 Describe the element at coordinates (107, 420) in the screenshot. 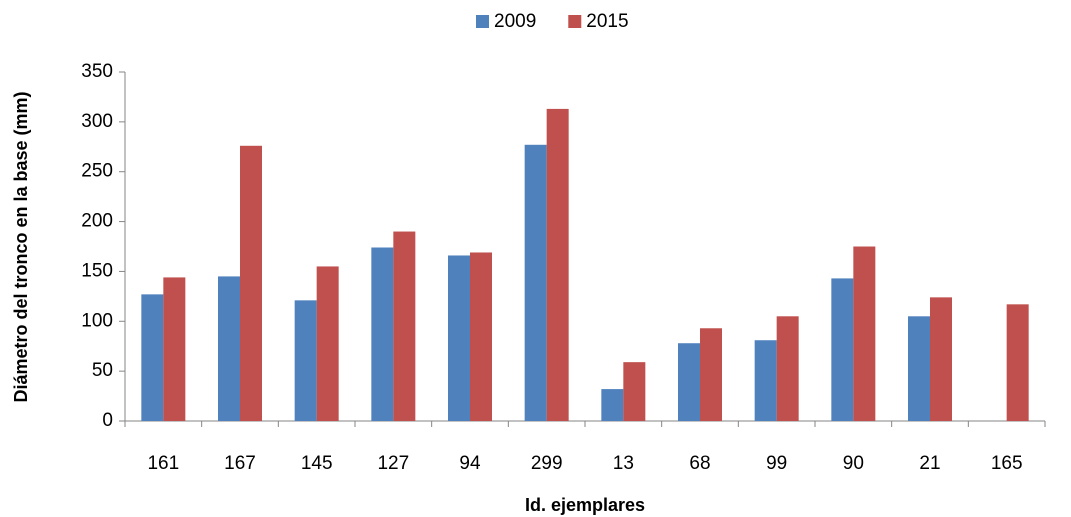

I see `y-tick-label: 0` at that location.